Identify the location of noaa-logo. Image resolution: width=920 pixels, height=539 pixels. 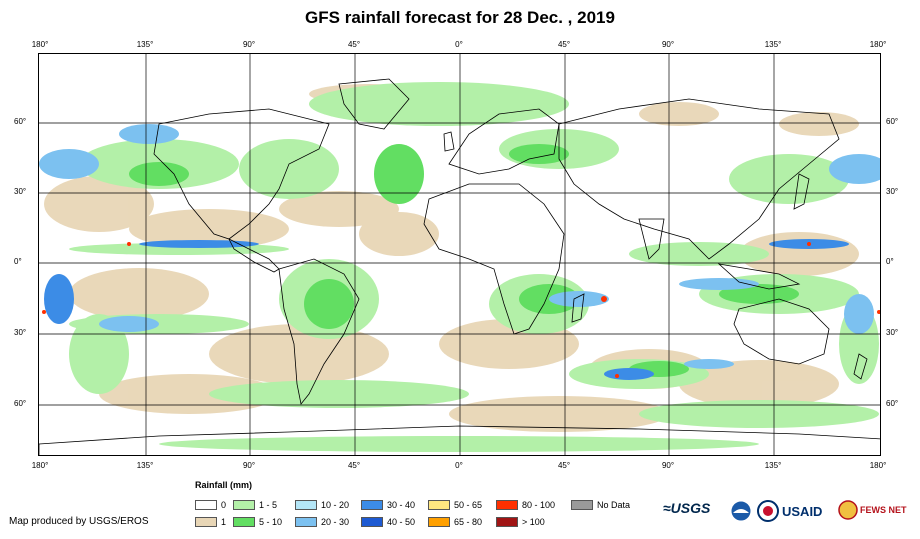
(741, 511).